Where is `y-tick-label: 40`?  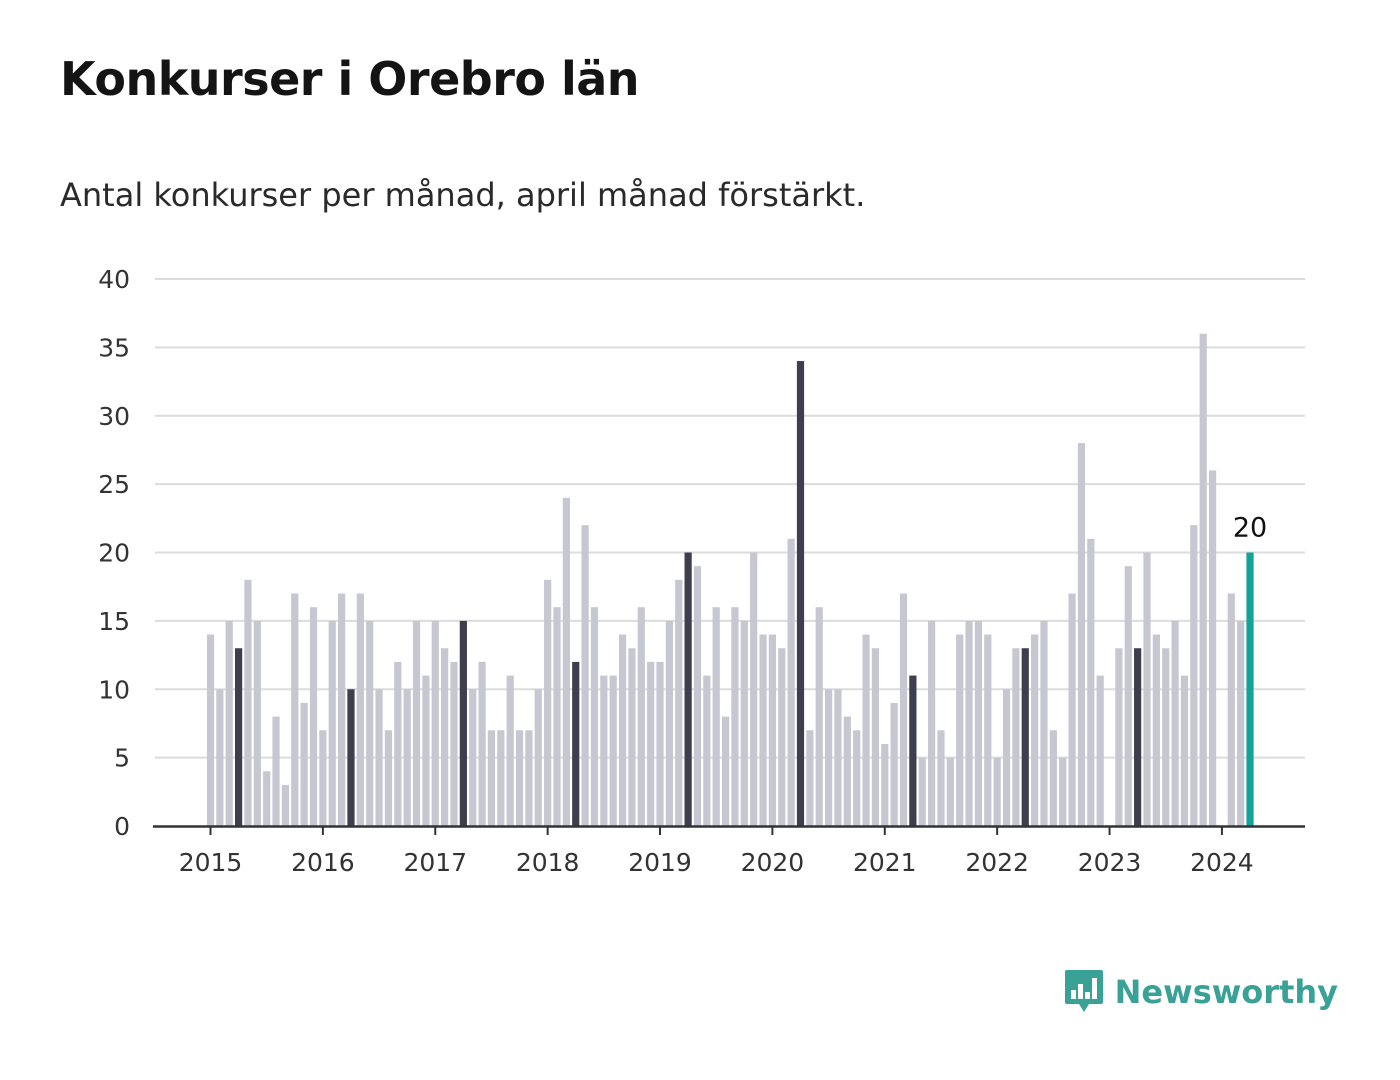
y-tick-label: 40 is located at coordinates (114, 279).